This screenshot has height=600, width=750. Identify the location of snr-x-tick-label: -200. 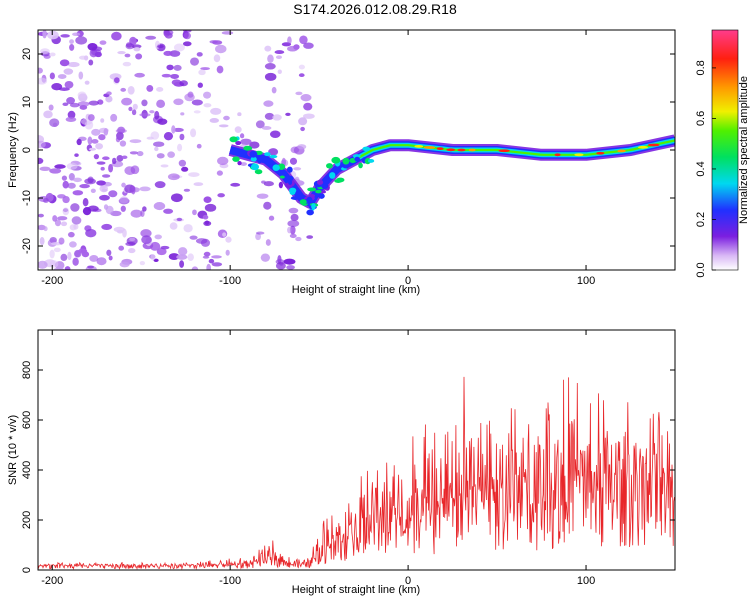
(52, 581).